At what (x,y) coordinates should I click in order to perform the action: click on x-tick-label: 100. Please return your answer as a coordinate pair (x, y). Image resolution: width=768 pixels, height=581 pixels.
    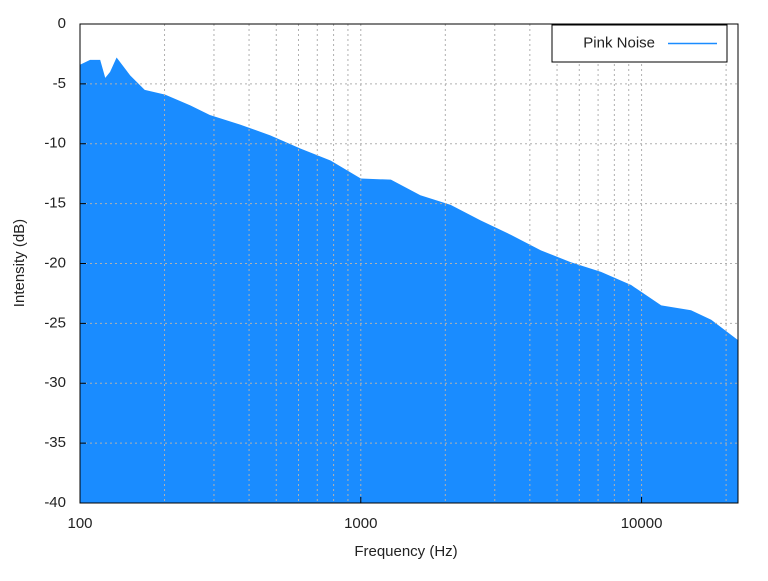
    Looking at the image, I should click on (79, 523).